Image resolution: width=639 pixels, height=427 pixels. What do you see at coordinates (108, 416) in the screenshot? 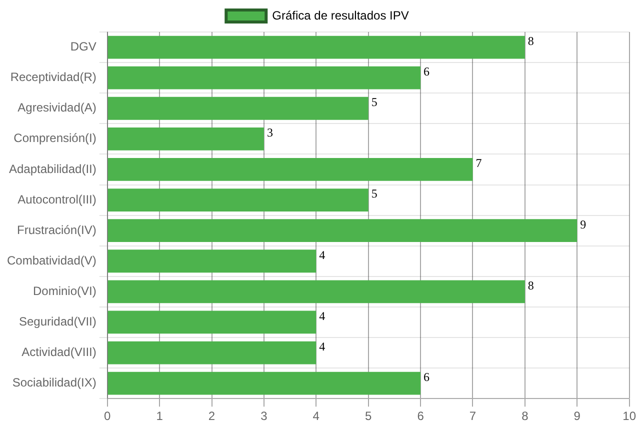
I see `x-tick-label: 0` at bounding box center [108, 416].